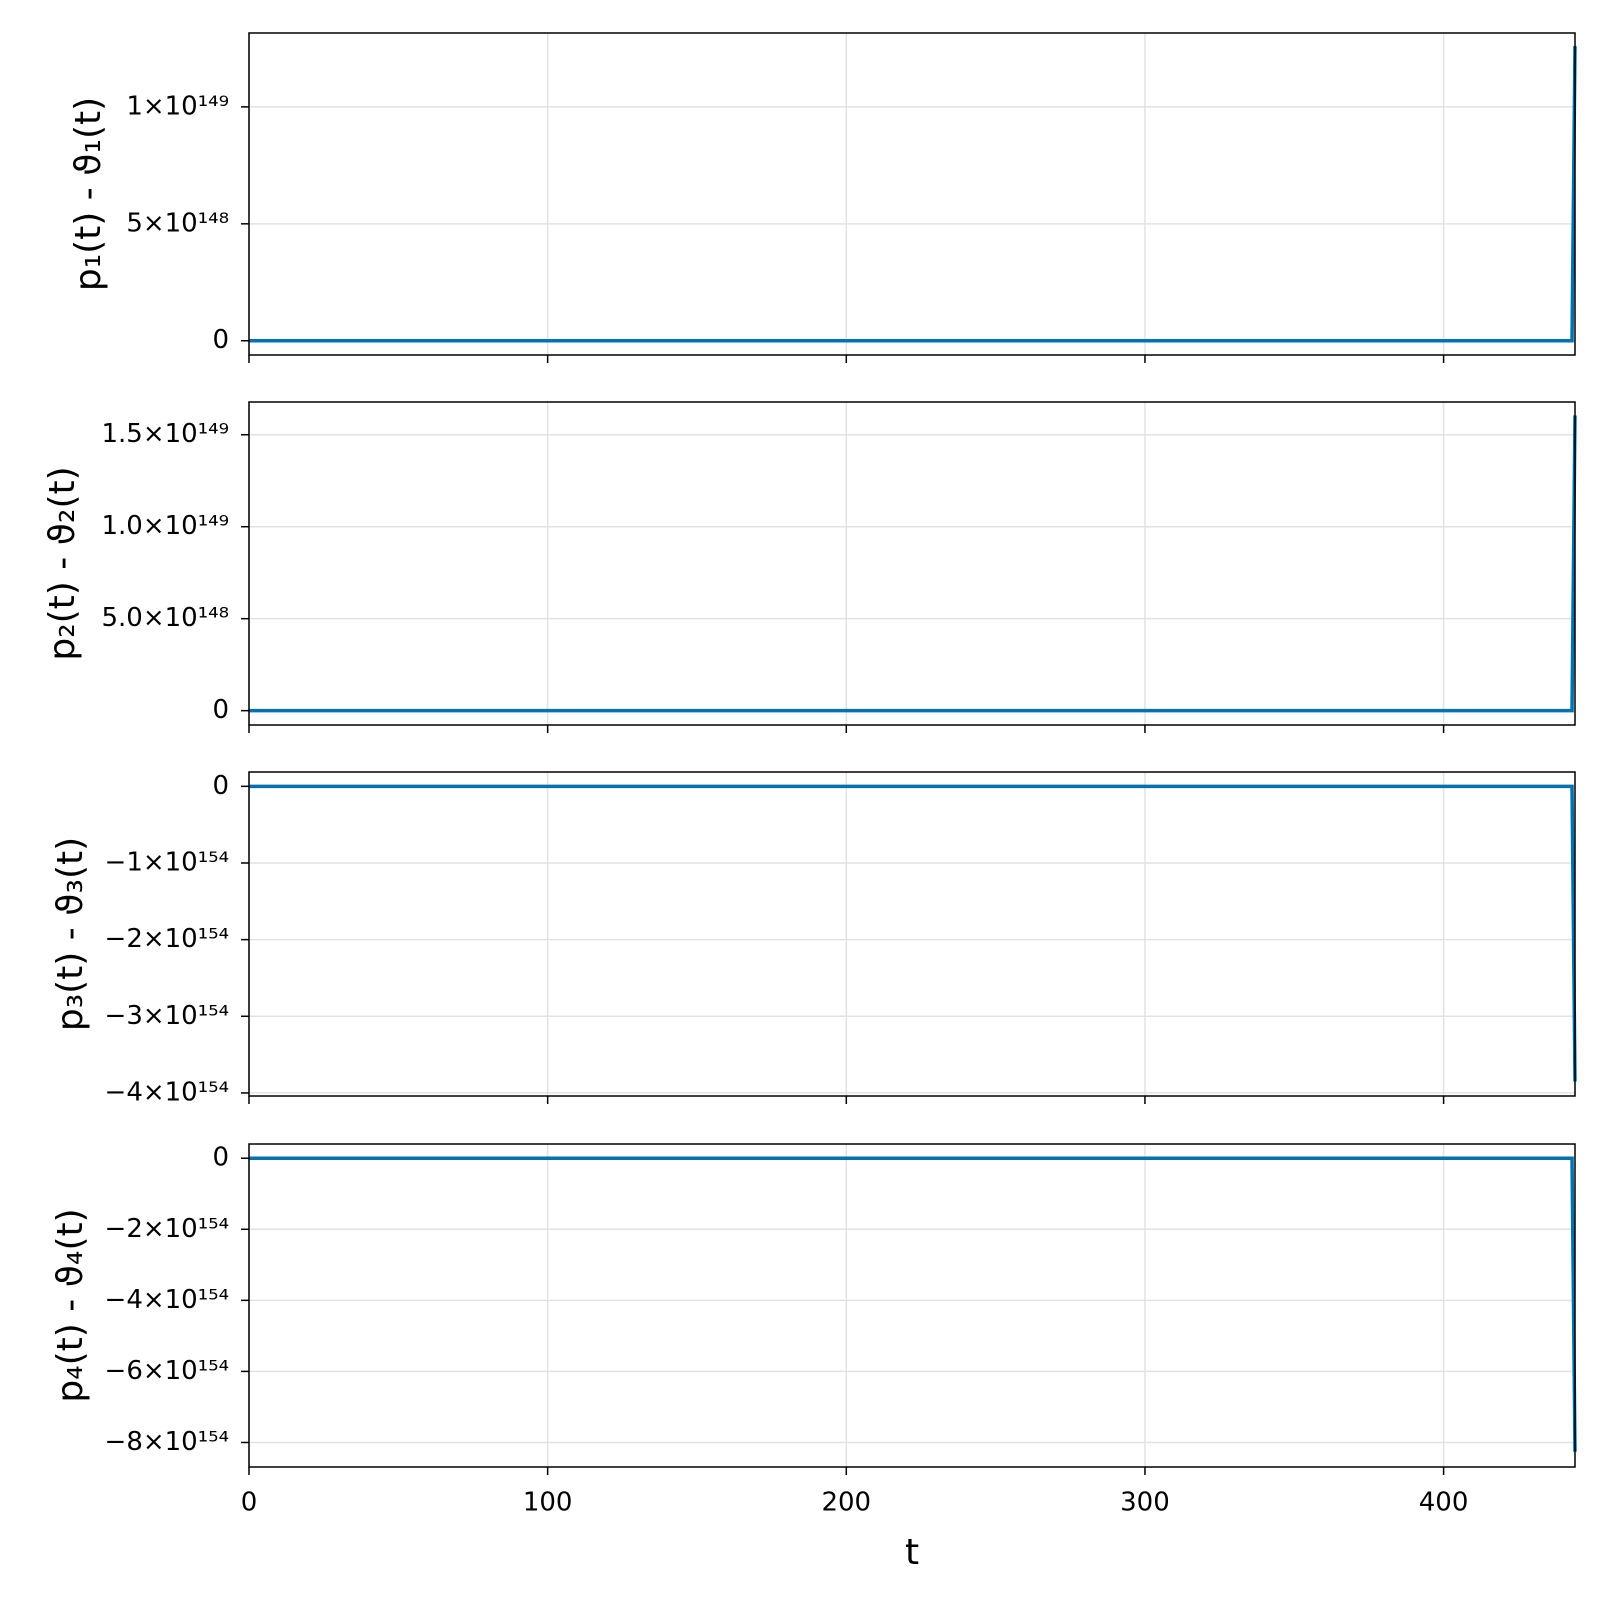  I want to click on y-axis-label: p₄(t) - ϑ₄(t), so click(70, 1305).